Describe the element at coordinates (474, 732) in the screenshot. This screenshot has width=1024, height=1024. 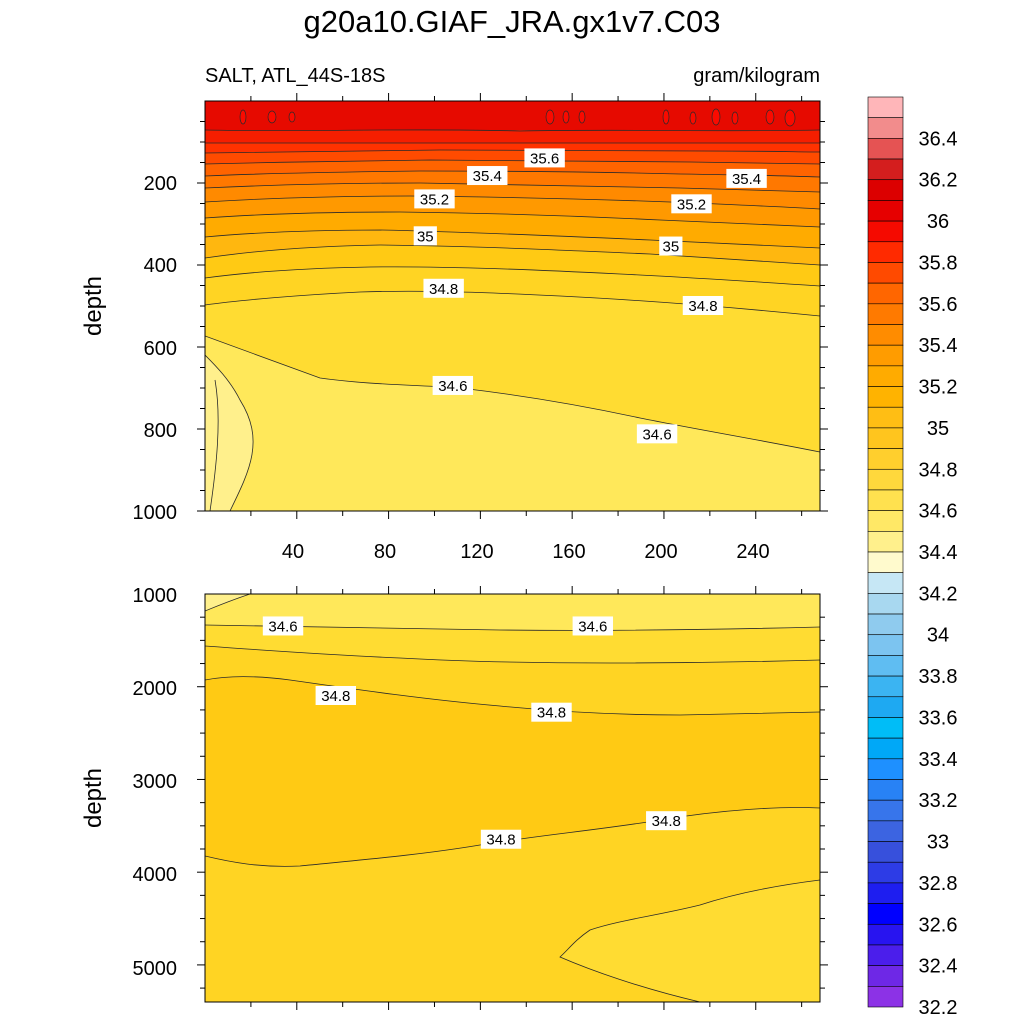
I see `lower-contour-labels: 34.6 34.6 34.8 34.8 34.8 34.8` at that location.